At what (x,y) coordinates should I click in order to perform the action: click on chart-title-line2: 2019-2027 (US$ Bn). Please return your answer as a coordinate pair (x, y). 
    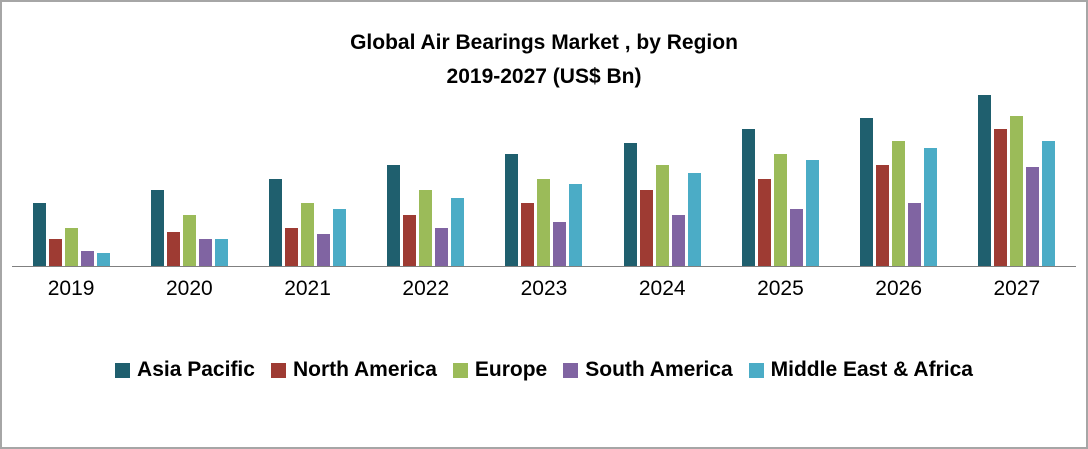
    Looking at the image, I should click on (544, 76).